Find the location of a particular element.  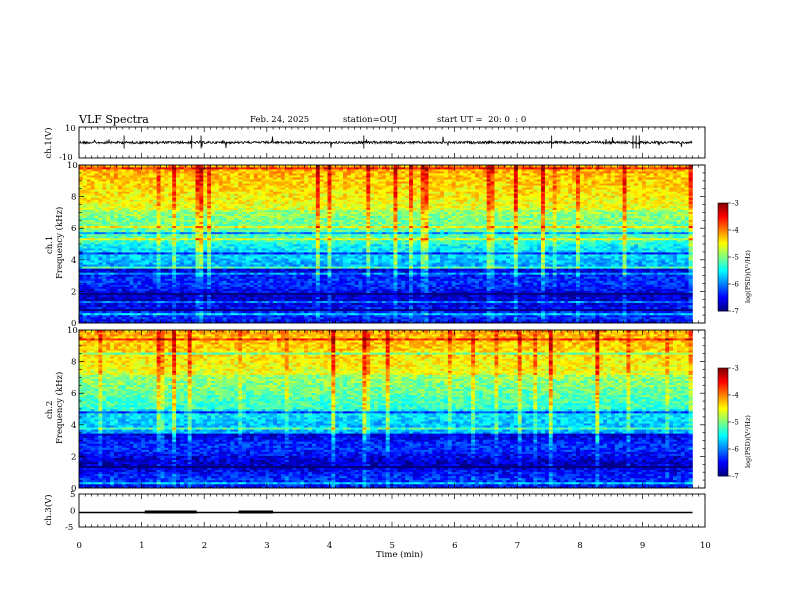

figure-date: Feb. 24, 2025 is located at coordinates (279, 120).